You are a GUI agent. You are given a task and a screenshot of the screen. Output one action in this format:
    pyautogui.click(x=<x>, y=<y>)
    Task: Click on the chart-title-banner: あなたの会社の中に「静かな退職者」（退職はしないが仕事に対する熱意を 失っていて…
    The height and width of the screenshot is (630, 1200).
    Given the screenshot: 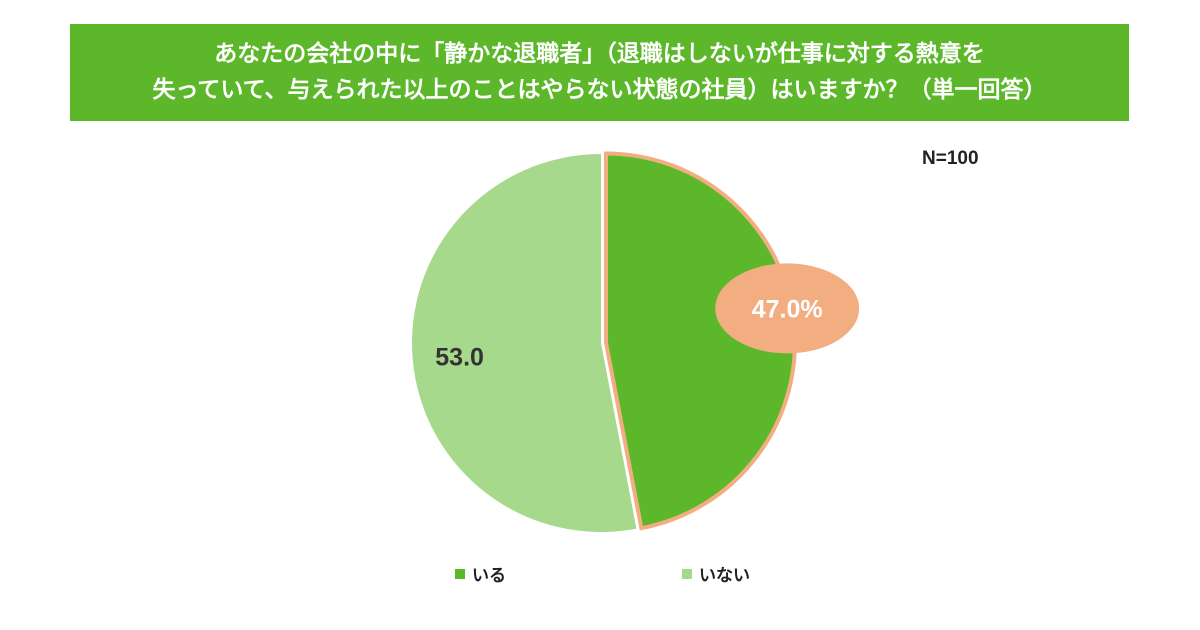 What is the action you would take?
    pyautogui.click(x=599, y=72)
    